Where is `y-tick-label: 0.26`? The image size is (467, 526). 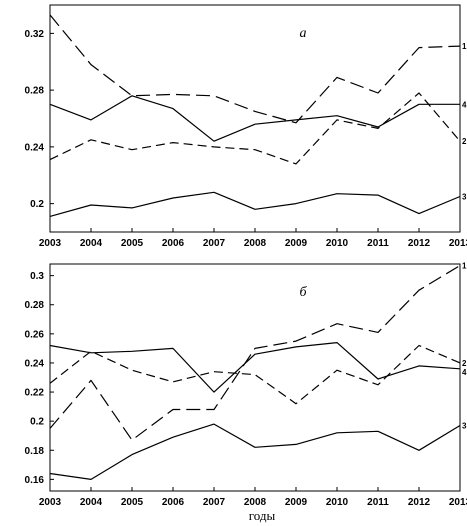 y-tick-label: 0.26 is located at coordinates (35, 334).